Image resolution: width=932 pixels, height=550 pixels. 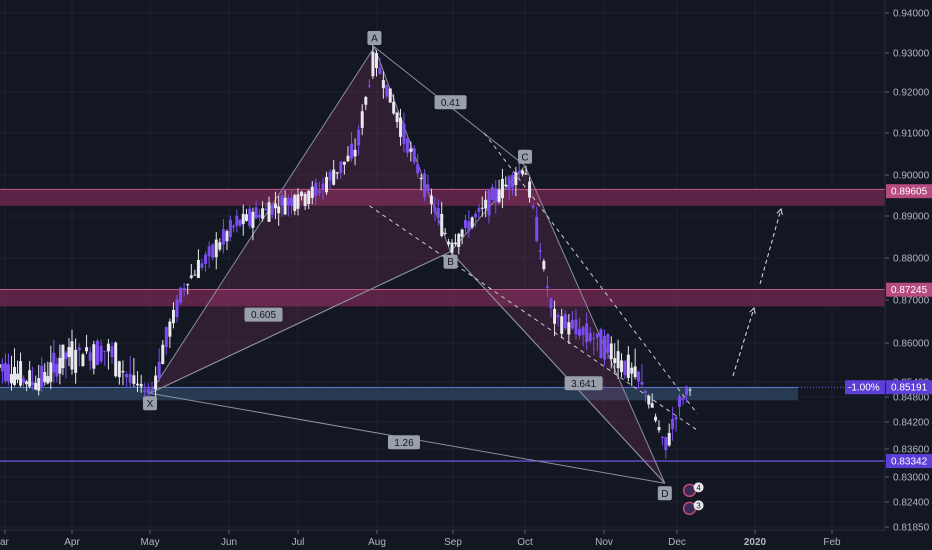 I want to click on price-badges: 0.89605 0.87245 0.85191 -1.00% 0.83342, so click(x=888, y=326).